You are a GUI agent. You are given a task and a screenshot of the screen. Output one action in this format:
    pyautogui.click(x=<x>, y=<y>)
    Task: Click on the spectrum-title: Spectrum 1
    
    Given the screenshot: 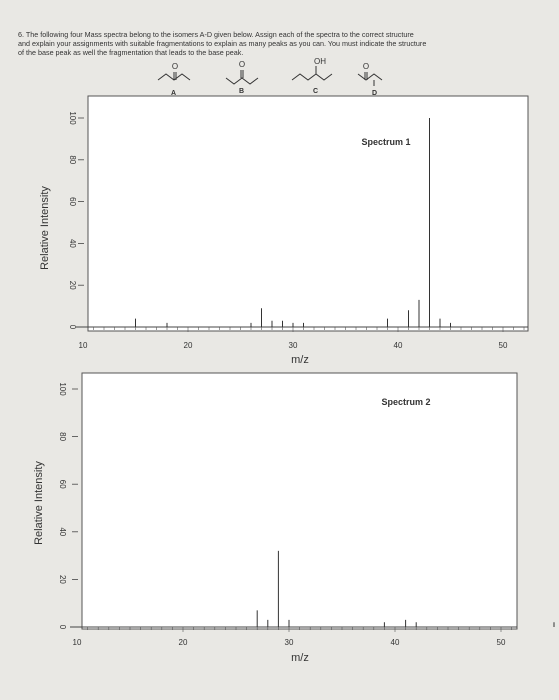 What is the action you would take?
    pyautogui.click(x=385, y=142)
    